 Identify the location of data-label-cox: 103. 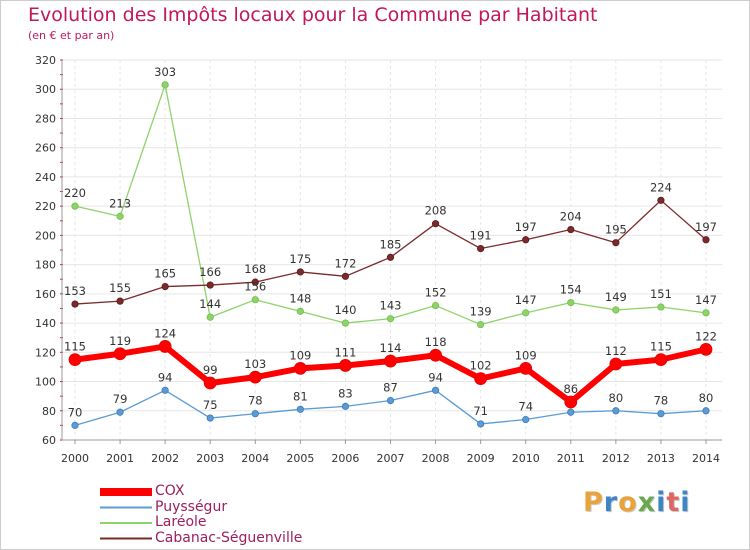
(255, 364).